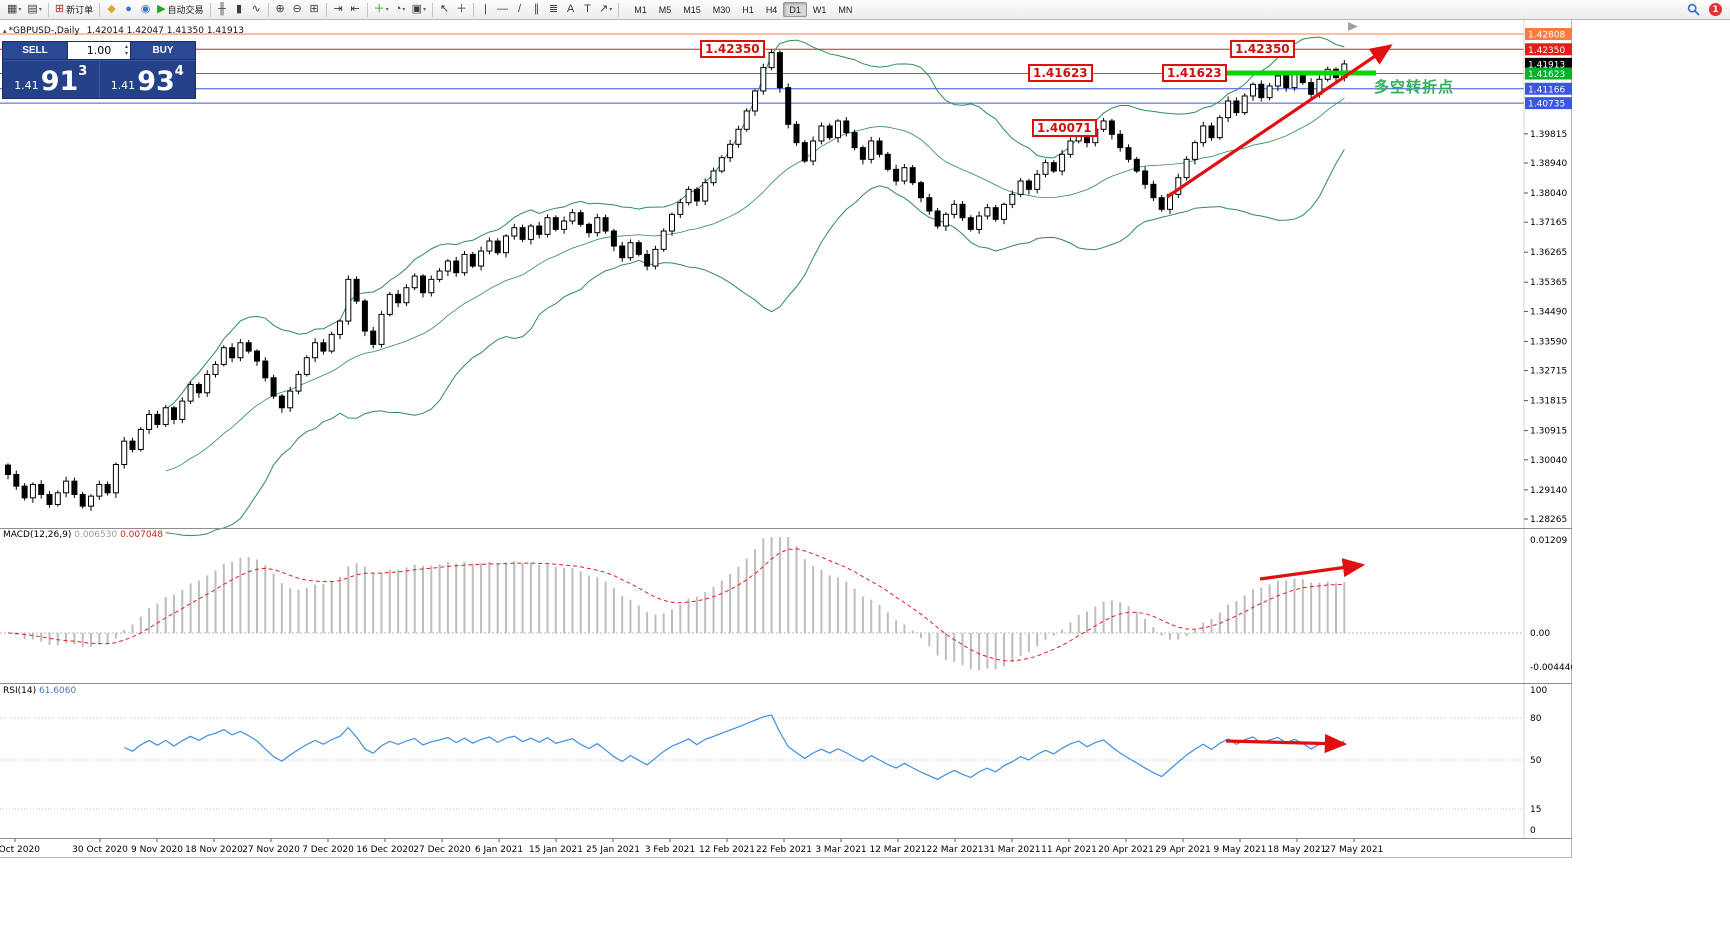  I want to click on timeframe-m15-button: M15, so click(692, 9).